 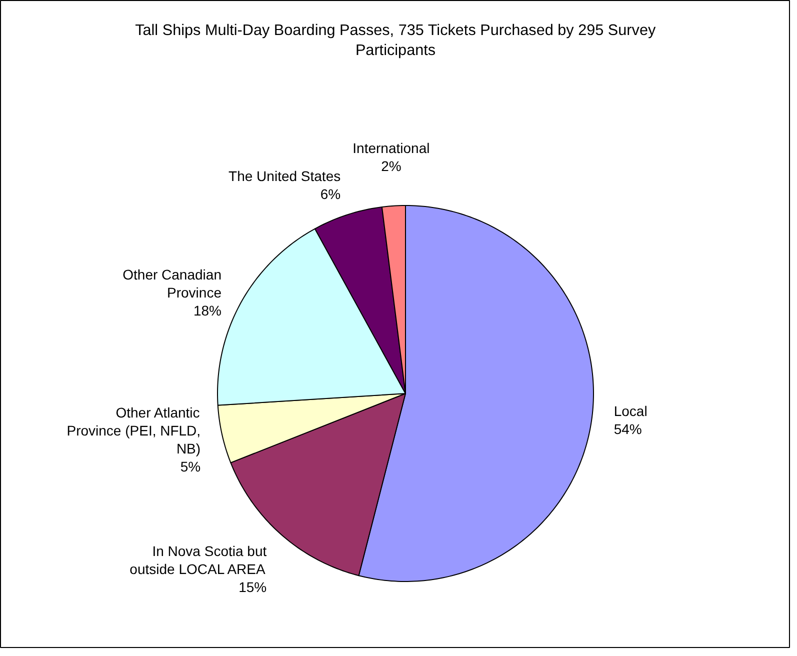 What do you see at coordinates (628, 428) in the screenshot?
I see `data-label: 54%` at bounding box center [628, 428].